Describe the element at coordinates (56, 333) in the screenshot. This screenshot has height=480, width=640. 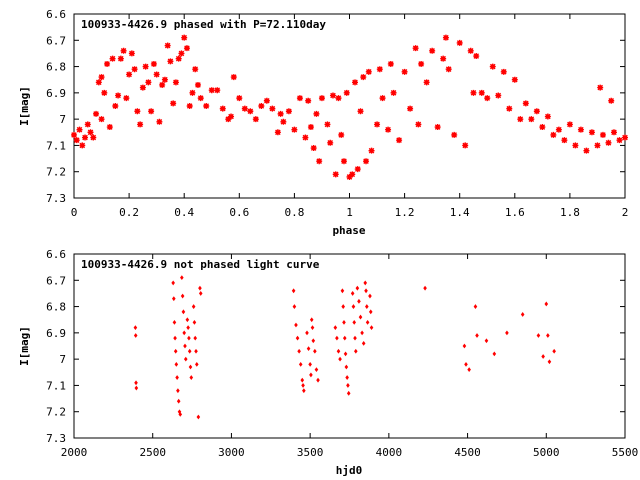
I see `y-tick-label: 6.9` at that location.